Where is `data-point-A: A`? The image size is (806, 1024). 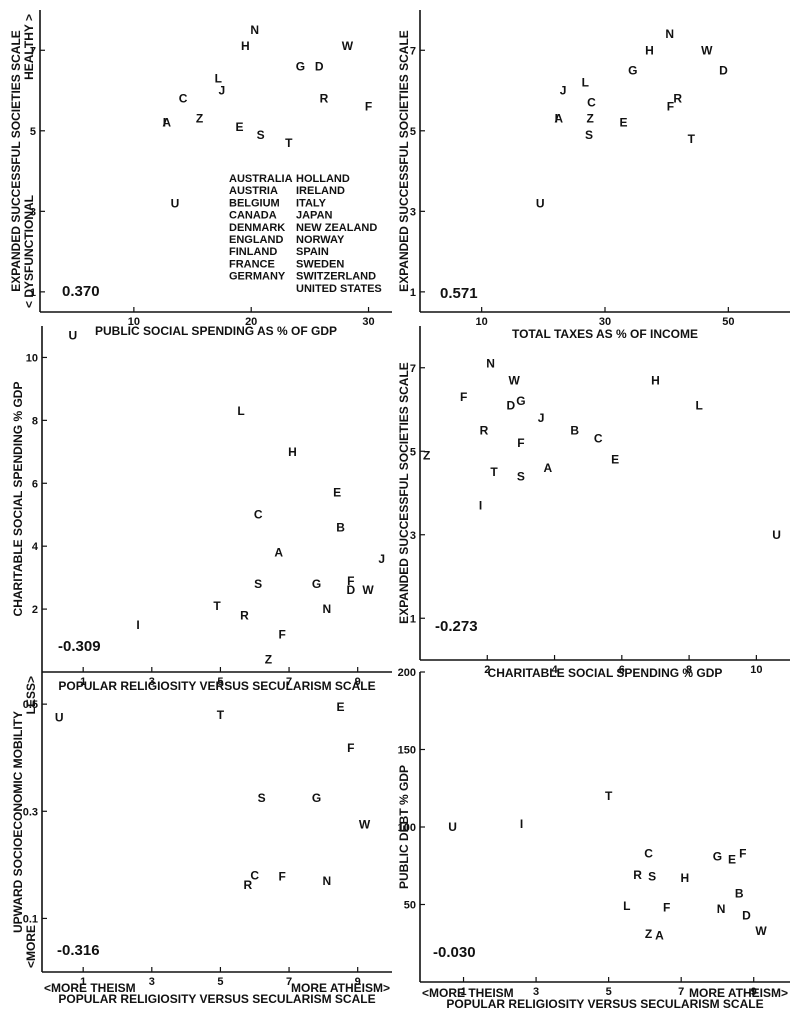
data-point-A: A is located at coordinates (547, 468).